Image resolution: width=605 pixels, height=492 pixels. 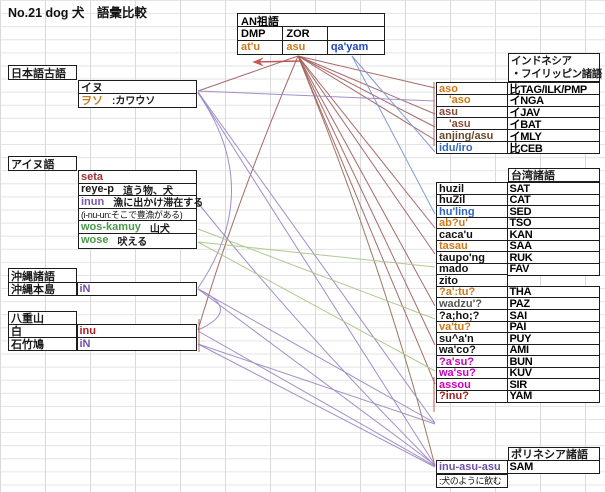 I want to click on connection-AN:asu--TW:tasau, so click(x=366, y=155).